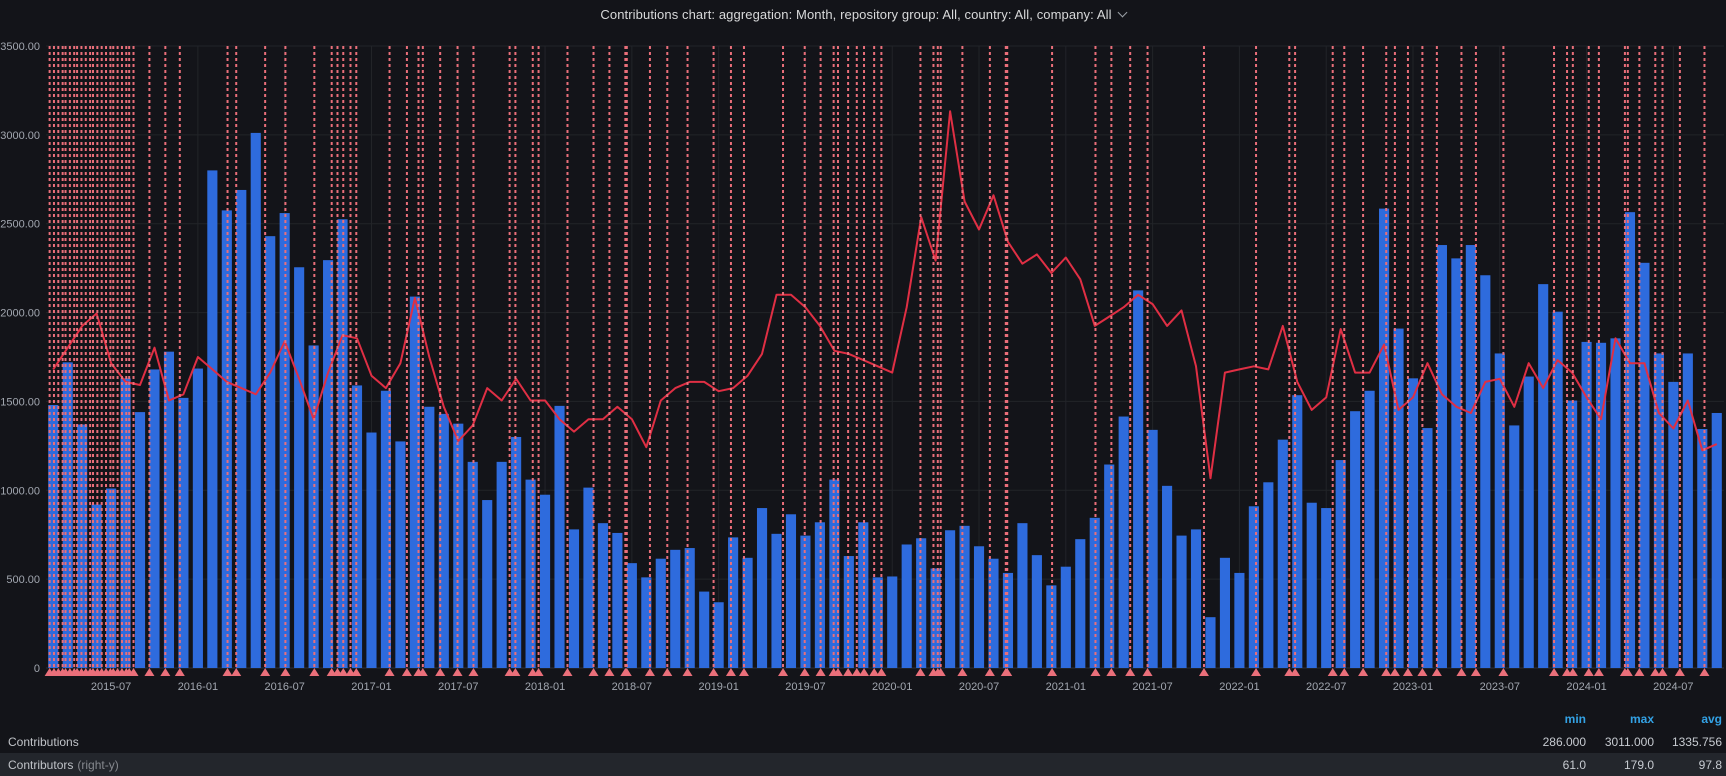  I want to click on legend-row-contributors: Contributors (right-y) 61.0 179.0 97.8, so click(863, 764).